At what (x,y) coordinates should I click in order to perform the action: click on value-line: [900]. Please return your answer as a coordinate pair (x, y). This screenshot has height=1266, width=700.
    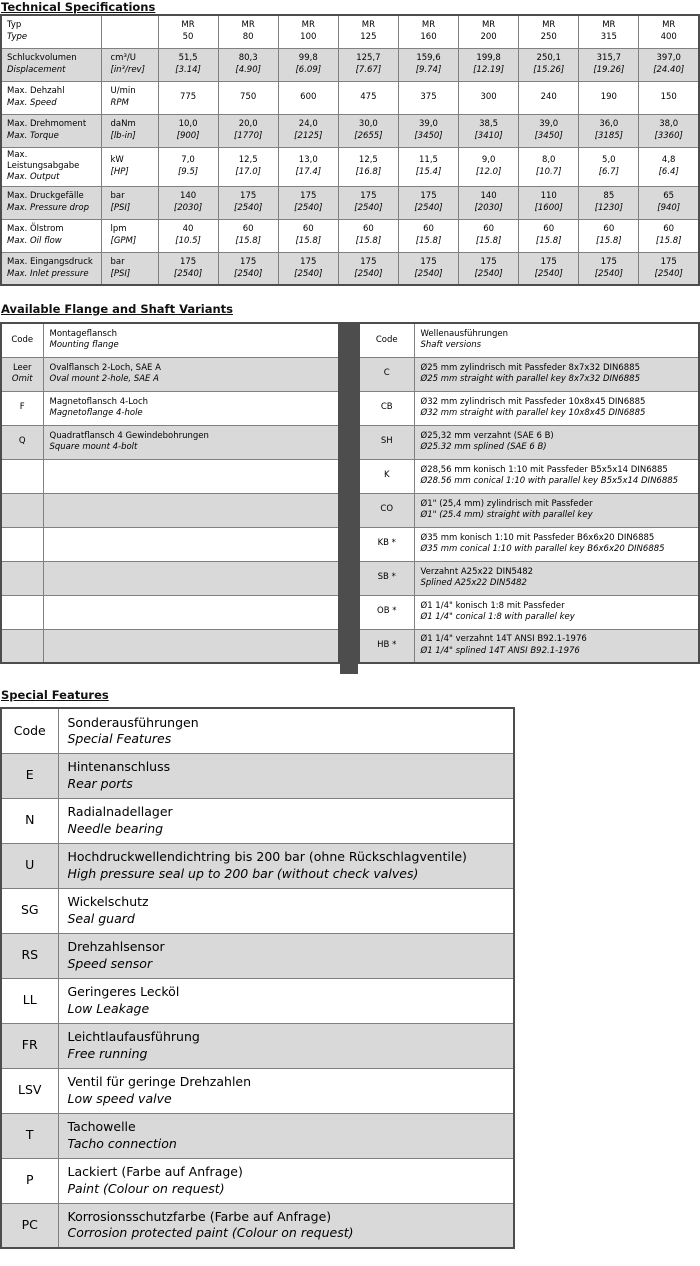
    Looking at the image, I should click on (188, 135).